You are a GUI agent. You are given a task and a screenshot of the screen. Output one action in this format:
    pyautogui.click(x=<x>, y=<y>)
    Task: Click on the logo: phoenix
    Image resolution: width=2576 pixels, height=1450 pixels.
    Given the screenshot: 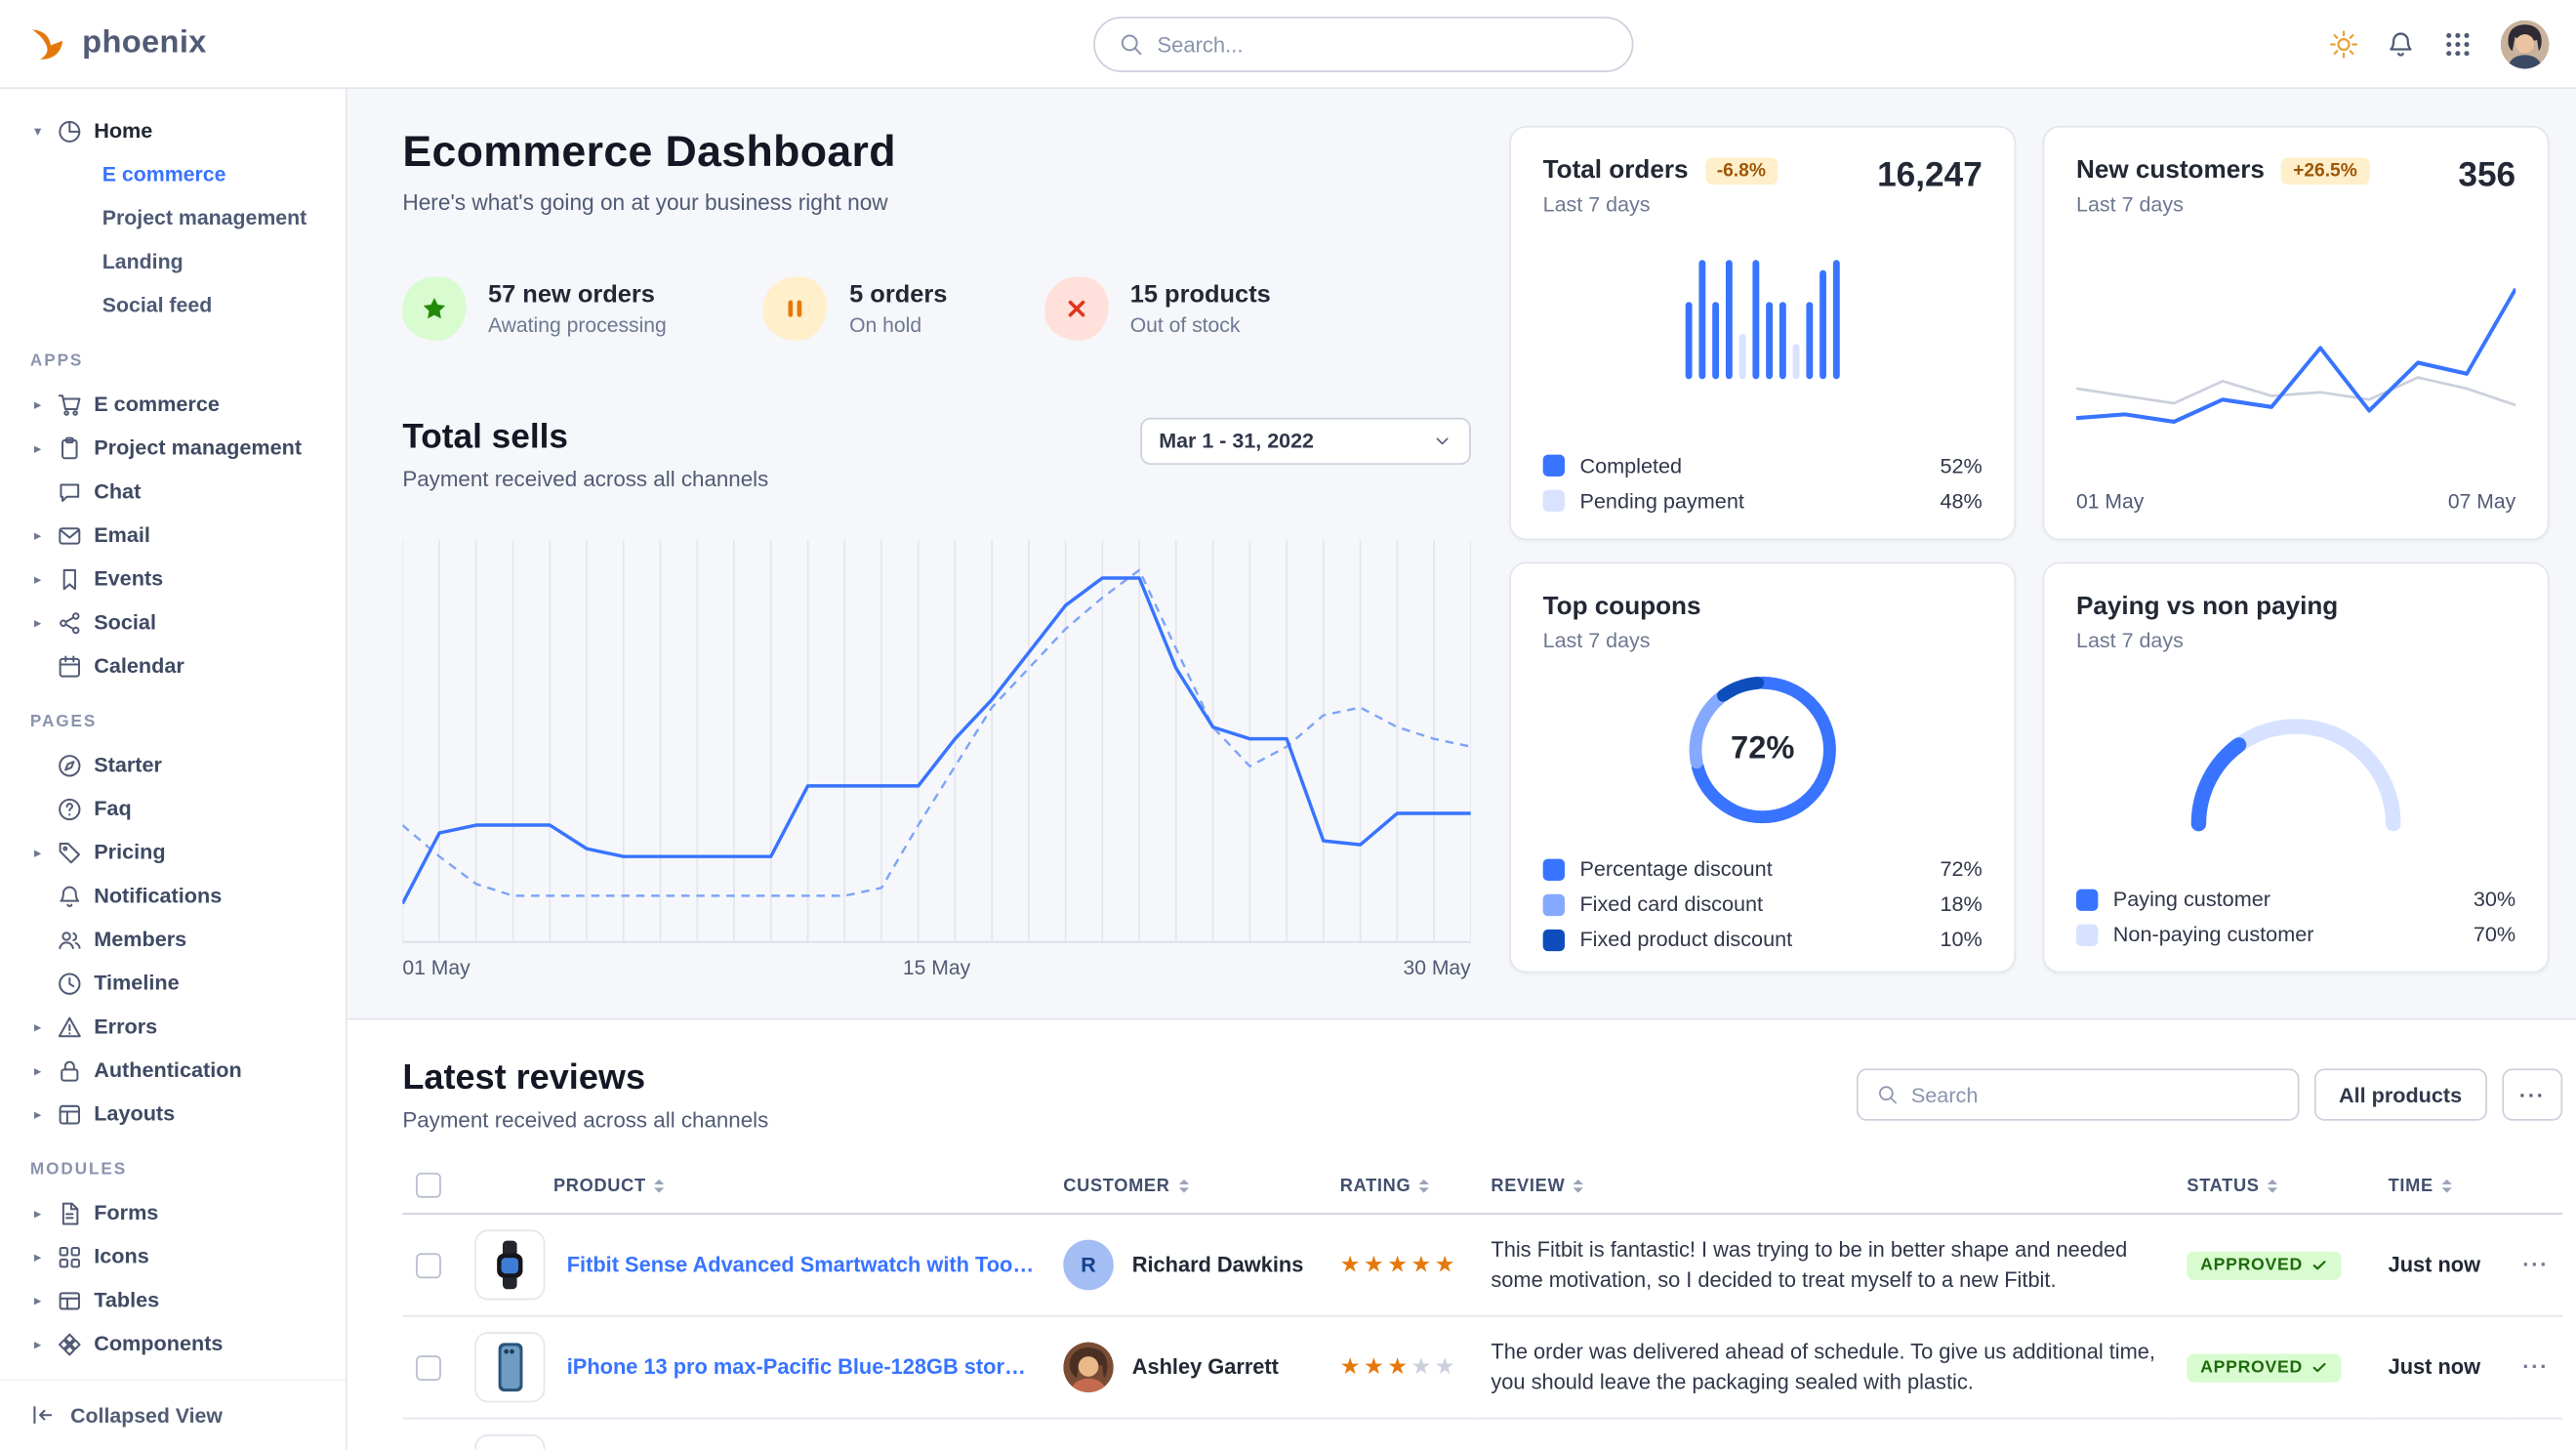 What is the action you would take?
    pyautogui.click(x=116, y=43)
    